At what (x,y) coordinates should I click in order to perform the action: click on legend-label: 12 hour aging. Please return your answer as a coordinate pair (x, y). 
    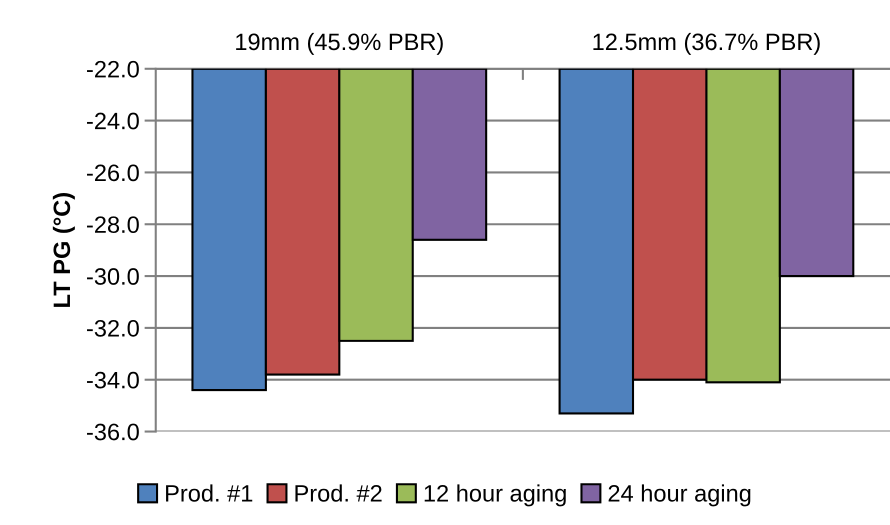
    Looking at the image, I should click on (495, 495).